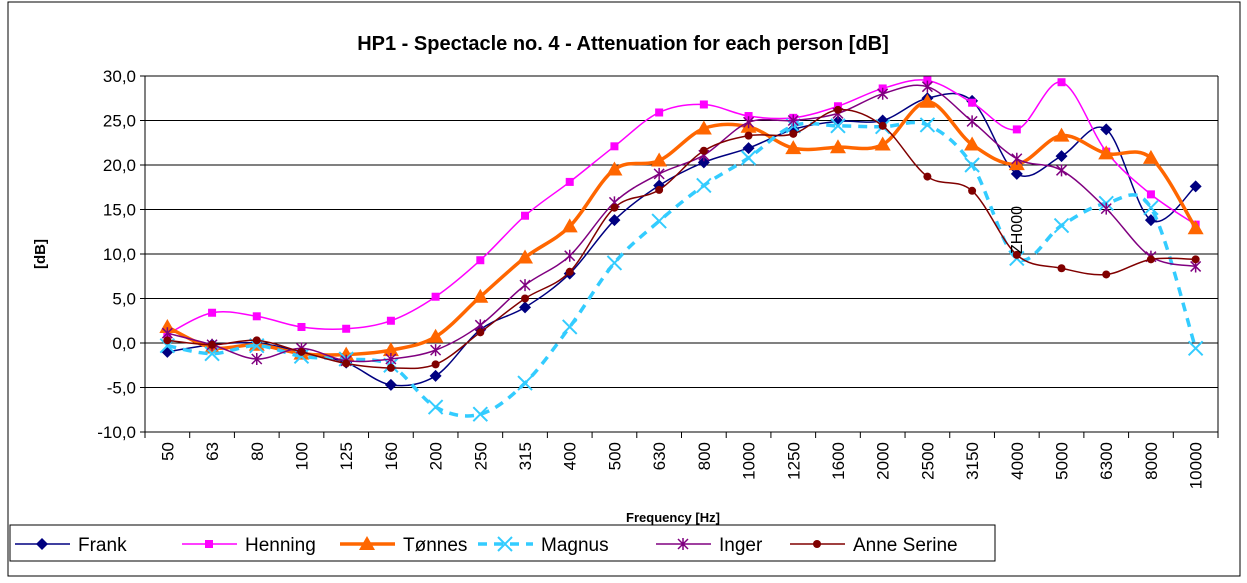  I want to click on y-tick-label: 15,0, so click(119, 210).